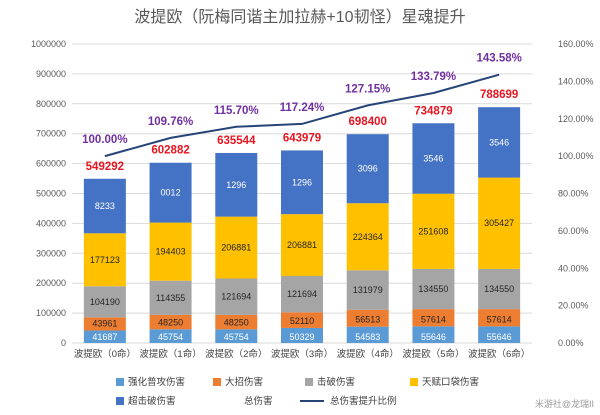 This screenshot has width=600, height=415. I want to click on segment-label: 54583, so click(367, 337).